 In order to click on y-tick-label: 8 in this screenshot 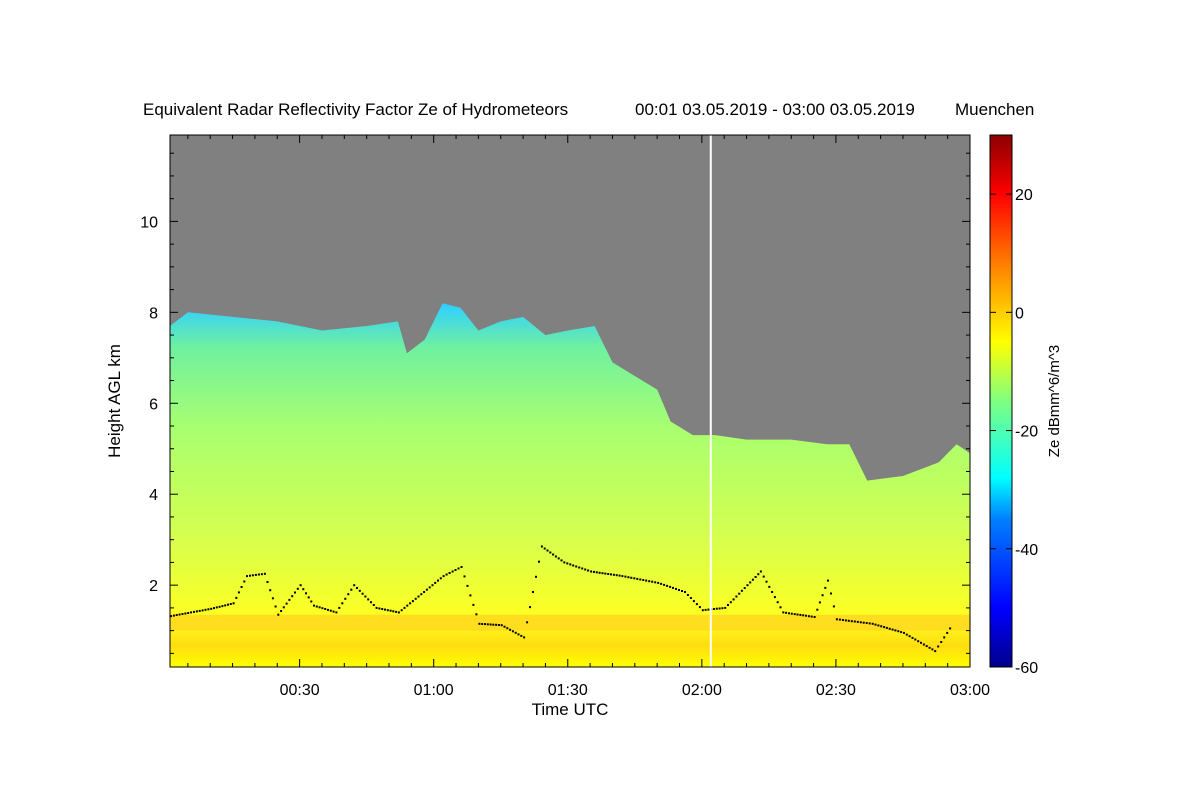, I will do `click(153, 313)`.